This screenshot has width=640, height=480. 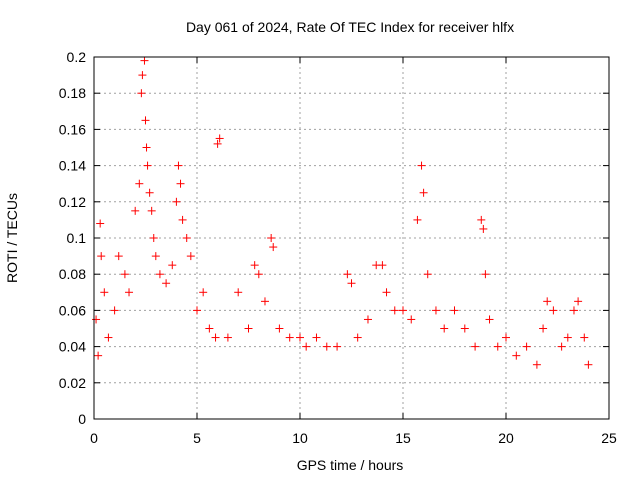 I want to click on x-tick-label: 10, so click(x=300, y=438).